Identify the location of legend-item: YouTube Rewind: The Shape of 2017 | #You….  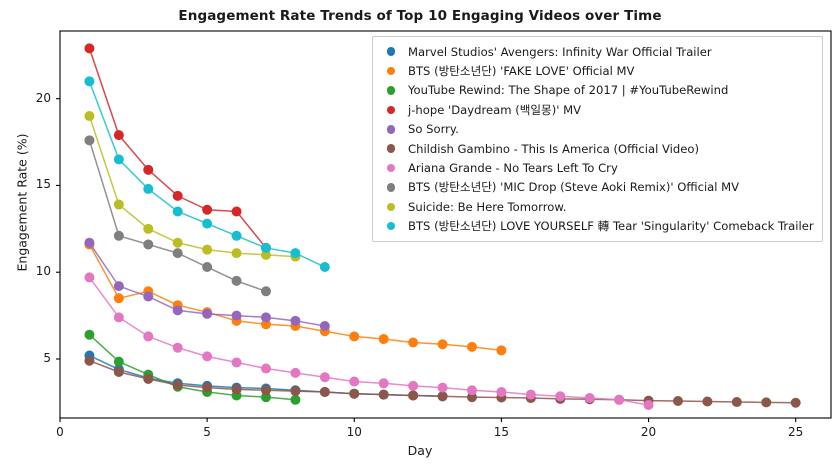
(597, 90).